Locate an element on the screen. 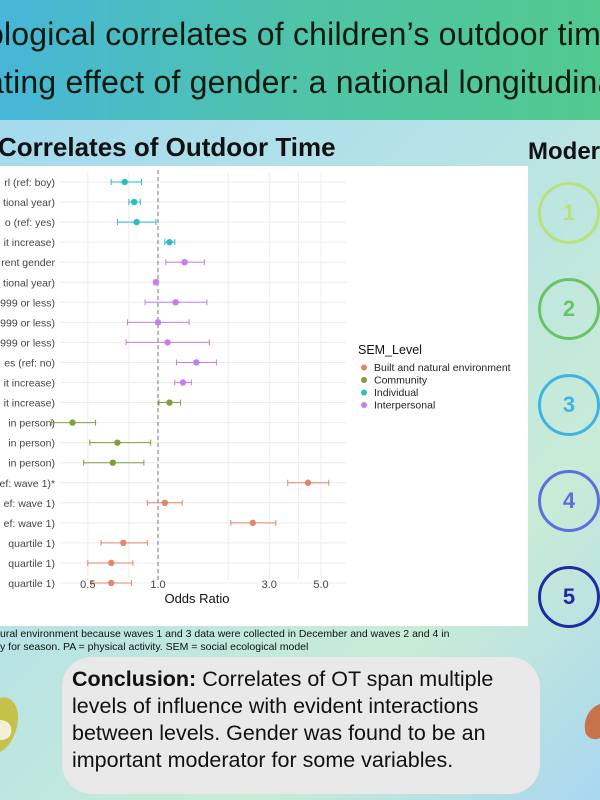 Image resolution: width=600 pixels, height=800 pixels. moderation-circle-2: 2 is located at coordinates (569, 309).